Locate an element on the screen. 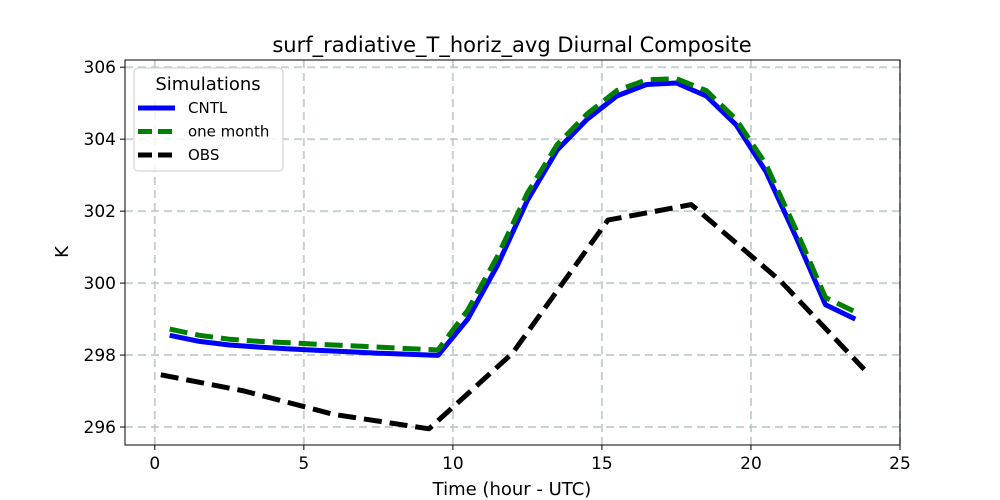 This screenshot has height=500, width=1000. x-tick-label: 25 is located at coordinates (900, 464).